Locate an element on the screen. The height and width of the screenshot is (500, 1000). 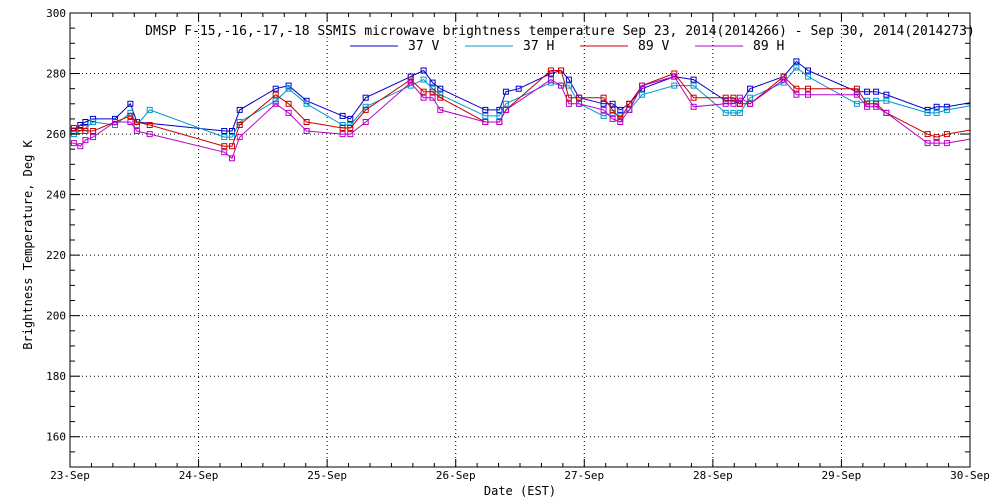
y-tick-label: 180 is located at coordinates (56, 376).